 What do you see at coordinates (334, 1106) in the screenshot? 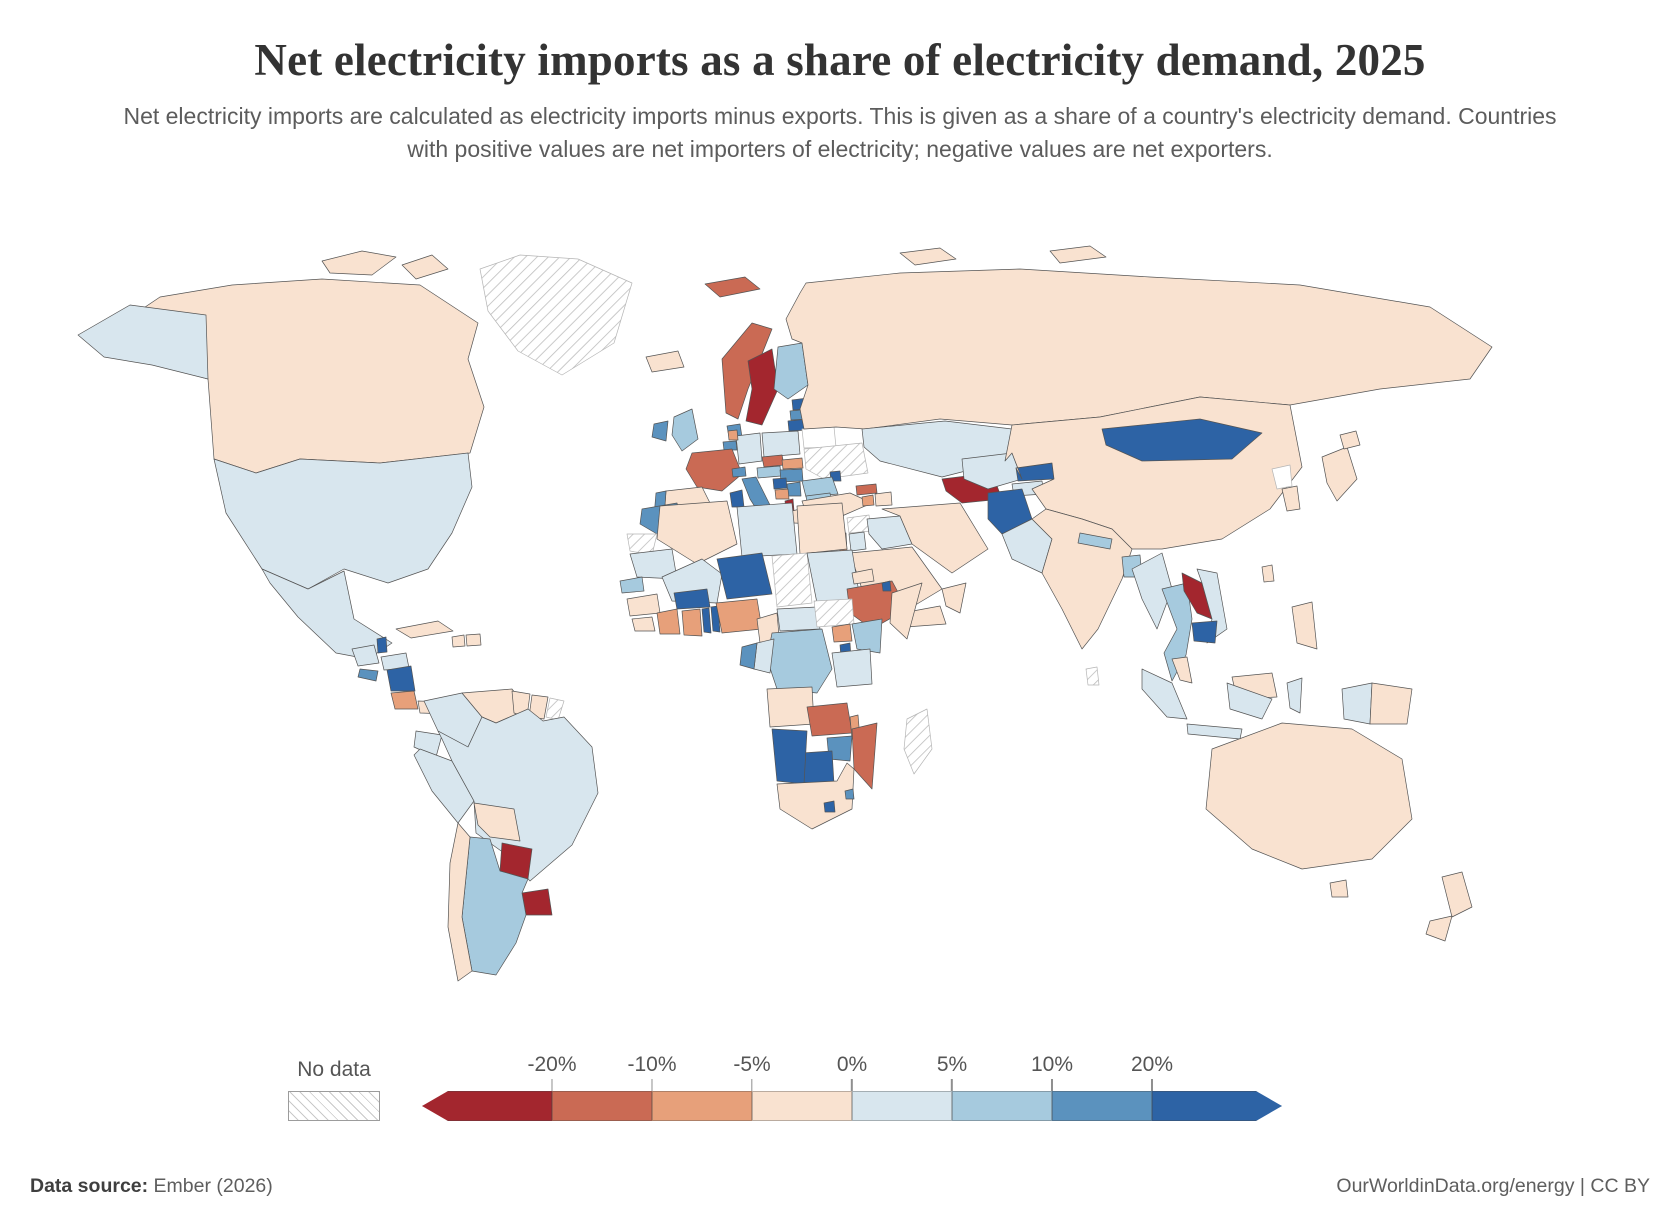
I see `no-data-swatch` at bounding box center [334, 1106].